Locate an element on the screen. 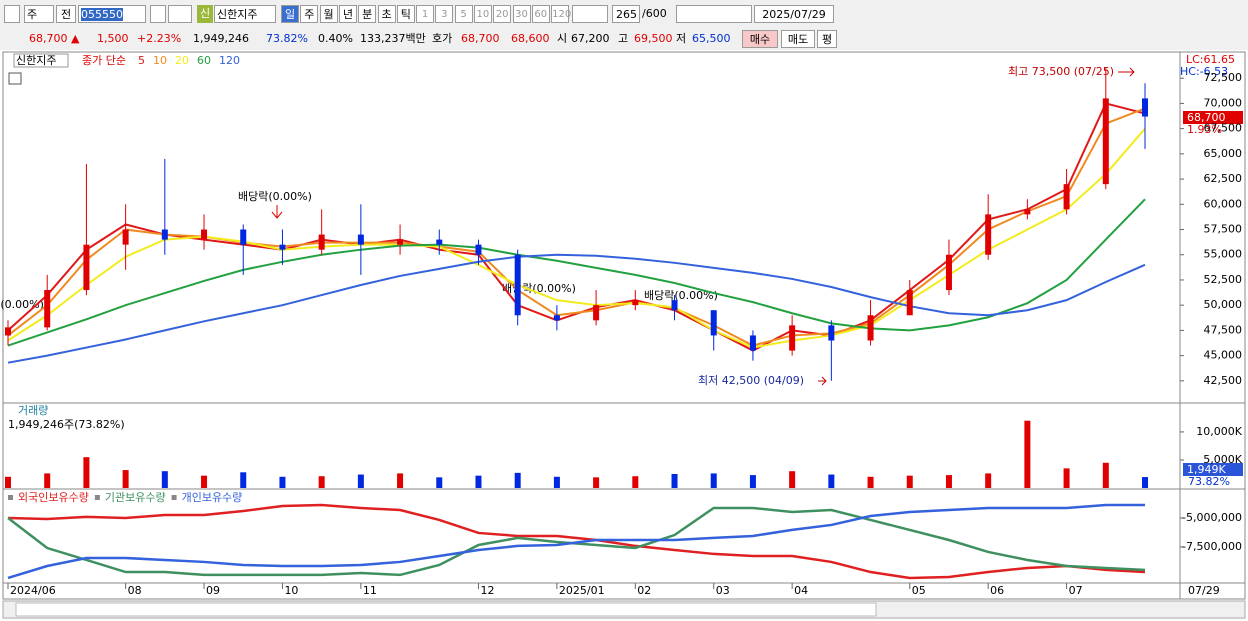 Image resolution: width=1248 pixels, height=621 pixels. current-volume: 1,949K is located at coordinates (1206, 469).